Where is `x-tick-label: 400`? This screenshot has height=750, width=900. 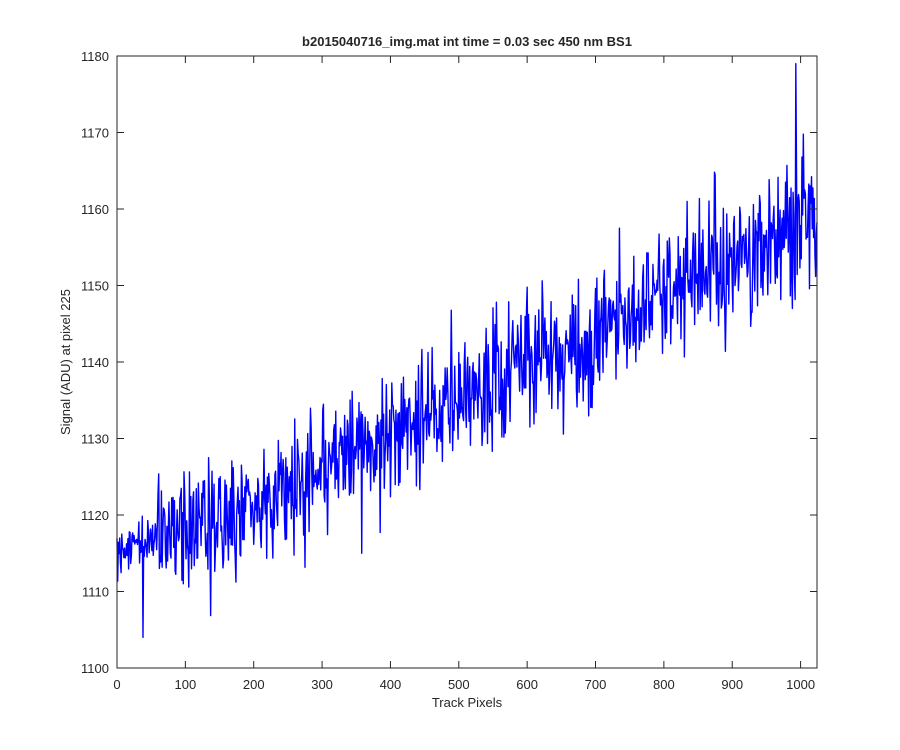 x-tick-label: 400 is located at coordinates (391, 684).